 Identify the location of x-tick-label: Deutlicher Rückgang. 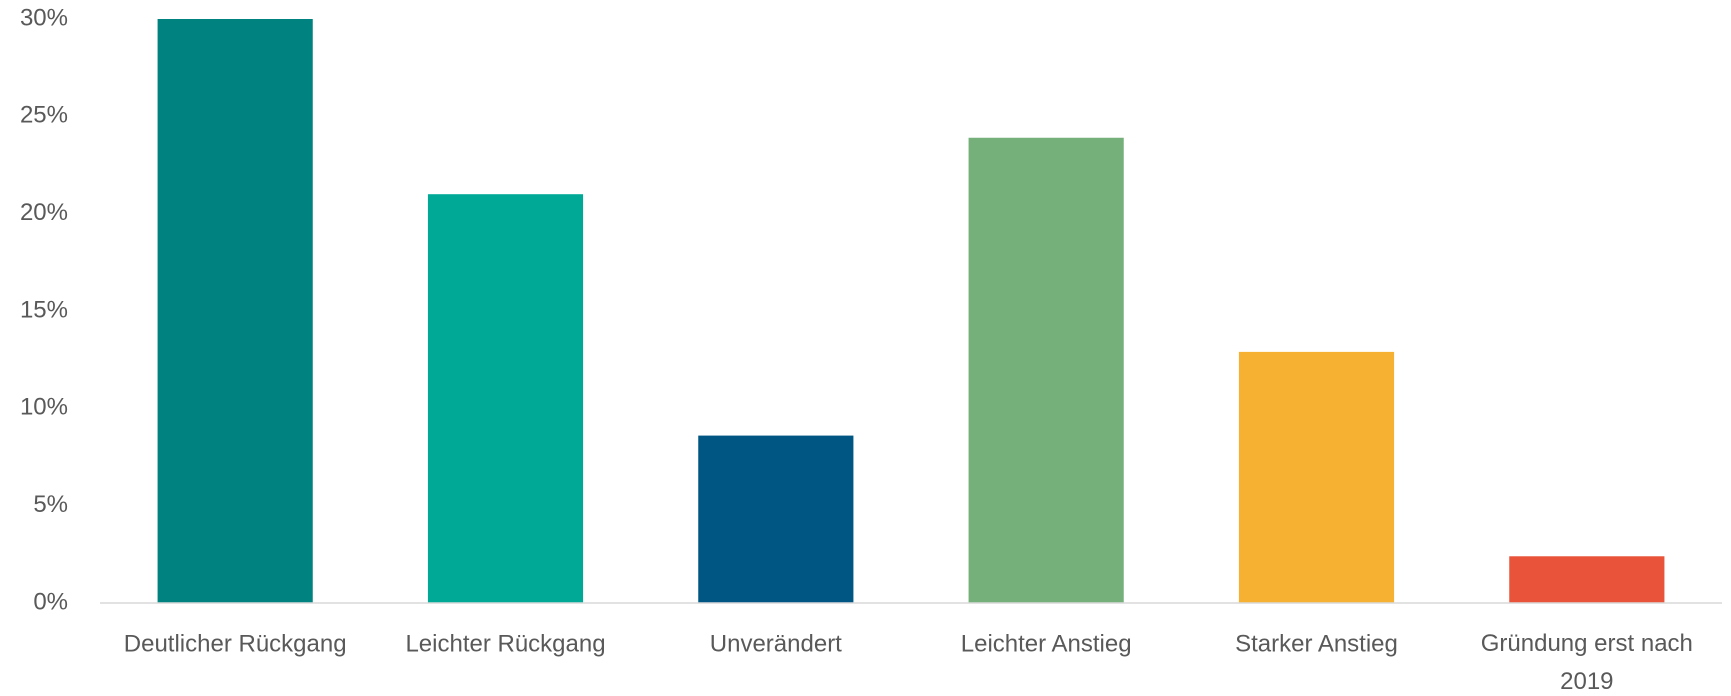
(235, 643).